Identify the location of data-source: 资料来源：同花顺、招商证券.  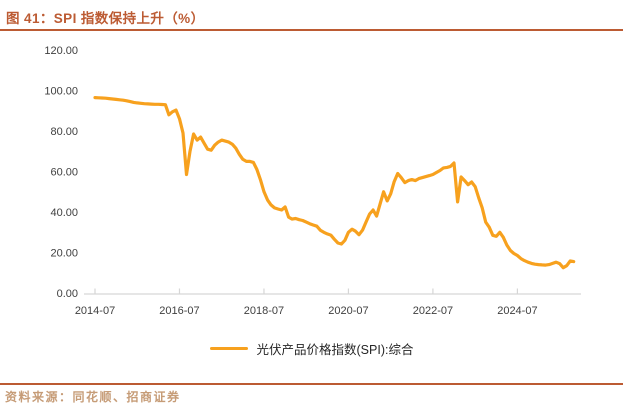
(93, 397).